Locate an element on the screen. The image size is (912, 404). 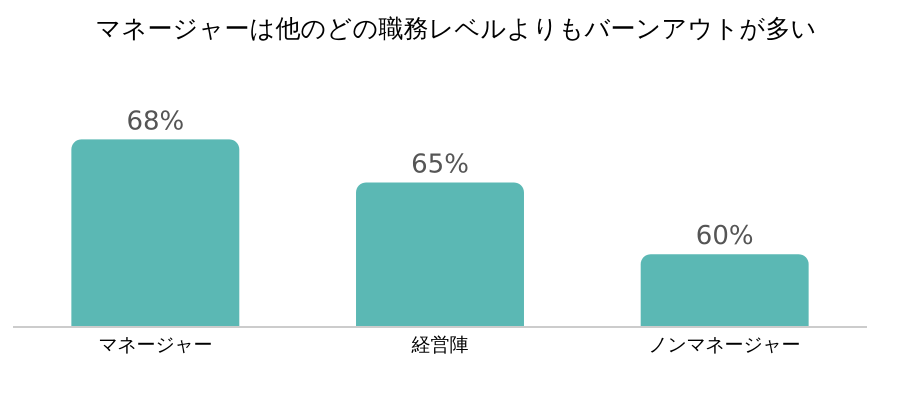
data-label: 60% is located at coordinates (725, 236).